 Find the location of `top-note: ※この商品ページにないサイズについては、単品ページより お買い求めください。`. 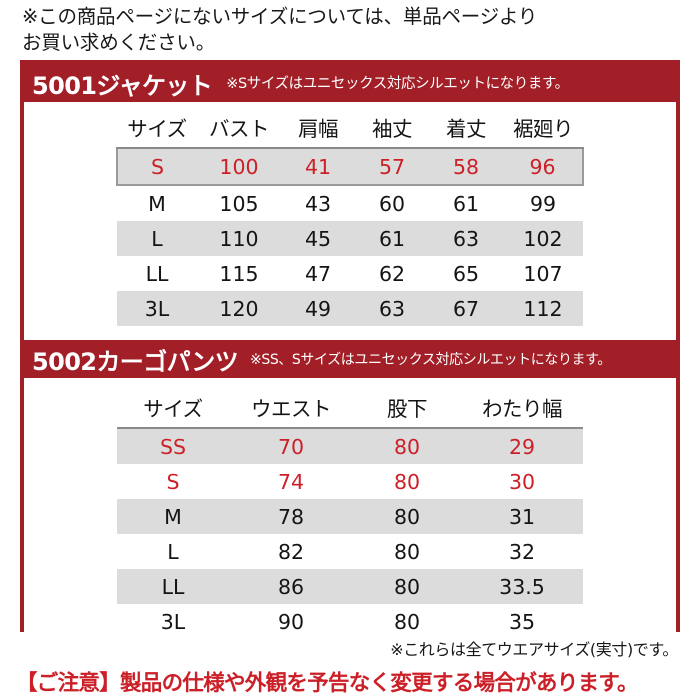

top-note: ※この商品ページにないサイズについては、単品ページより お買い求めください。 is located at coordinates (342, 30).